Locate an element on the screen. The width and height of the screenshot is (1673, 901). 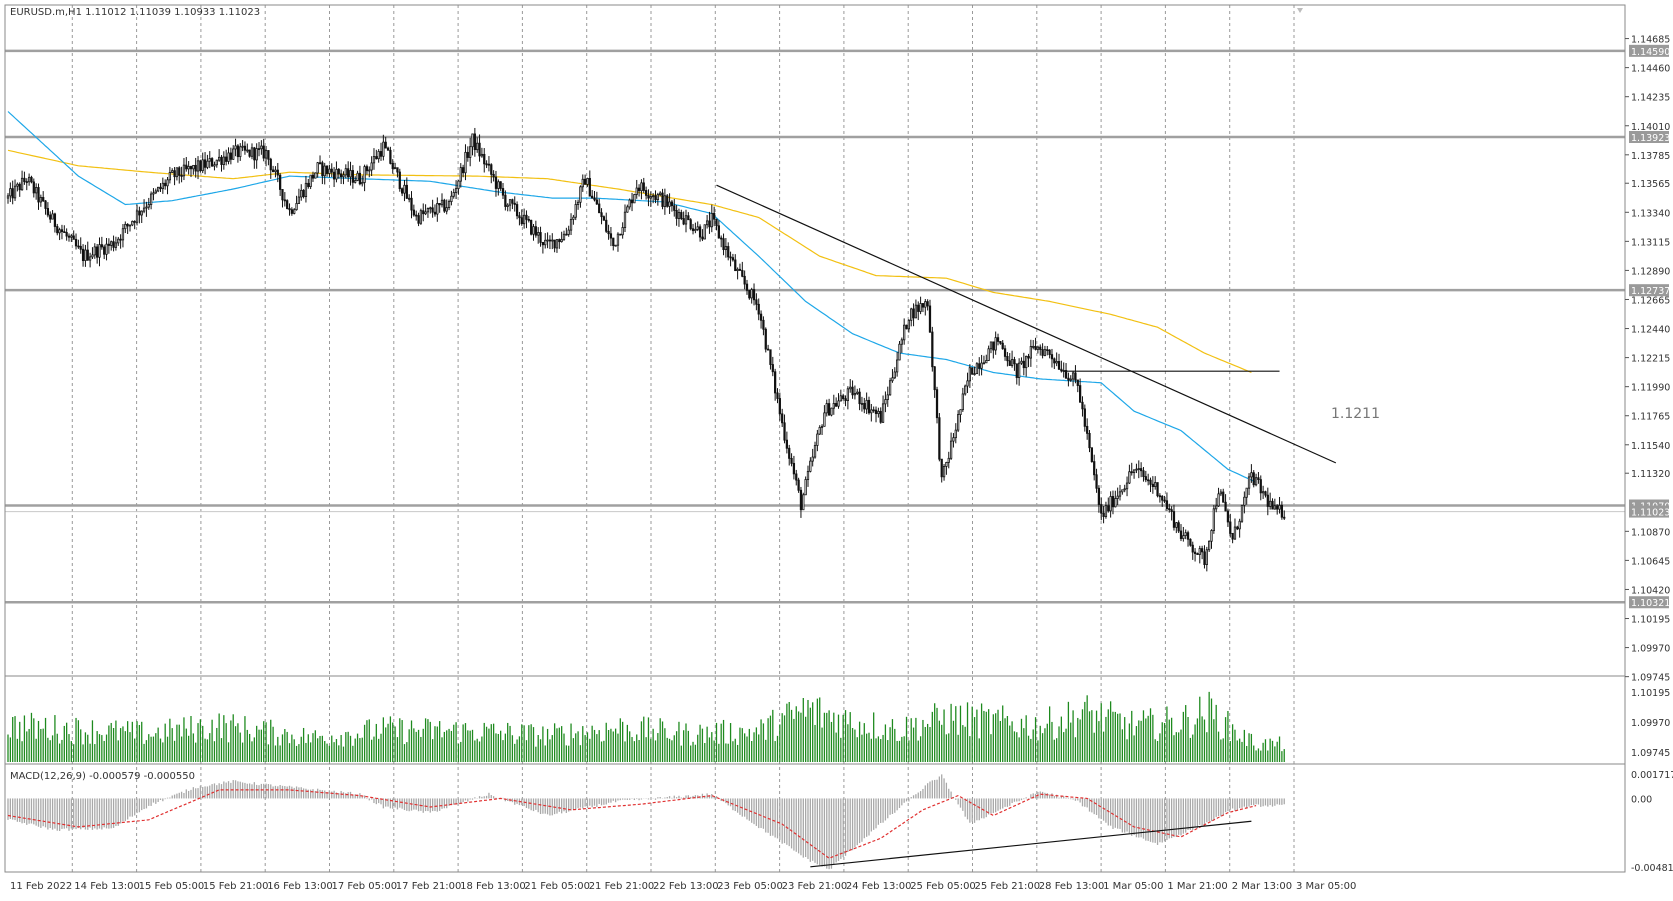
x-tick-label: 1 Mar 05:00 is located at coordinates (1133, 886).